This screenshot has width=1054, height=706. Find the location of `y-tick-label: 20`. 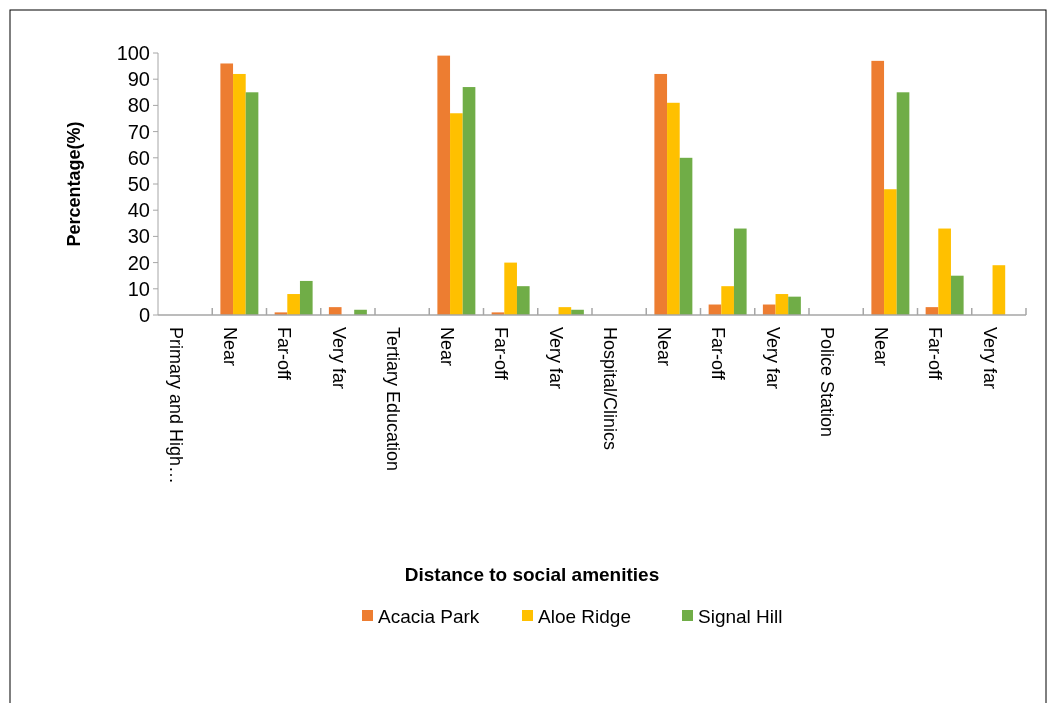

y-tick-label: 20 is located at coordinates (138, 262).